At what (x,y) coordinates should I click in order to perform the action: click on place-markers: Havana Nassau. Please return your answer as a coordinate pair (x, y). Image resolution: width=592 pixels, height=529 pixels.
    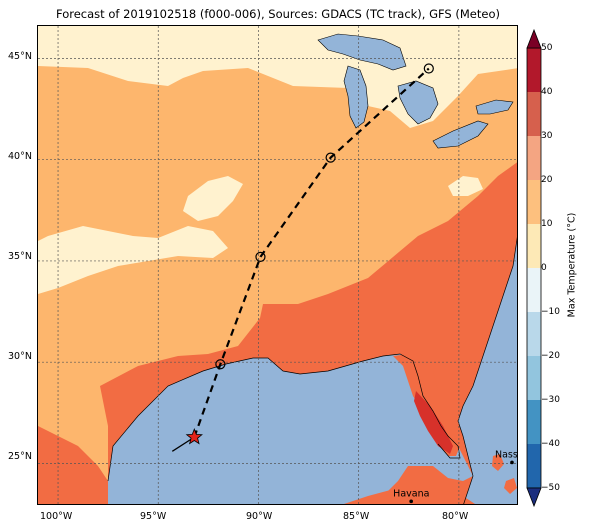
    Looking at the image, I should click on (455, 476).